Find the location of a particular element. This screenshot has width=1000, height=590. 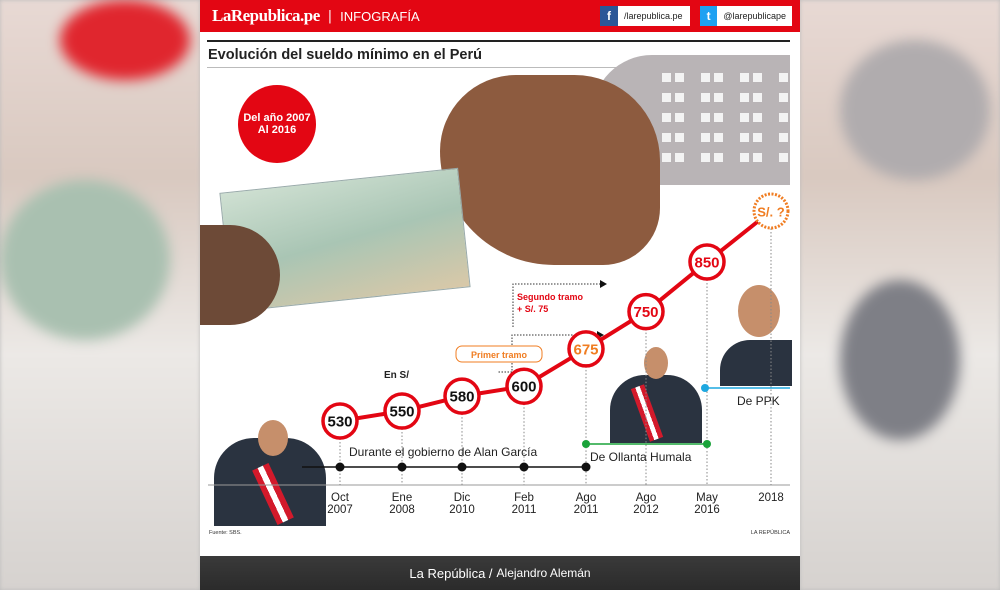

x-tick-label: Ene is located at coordinates (402, 498).